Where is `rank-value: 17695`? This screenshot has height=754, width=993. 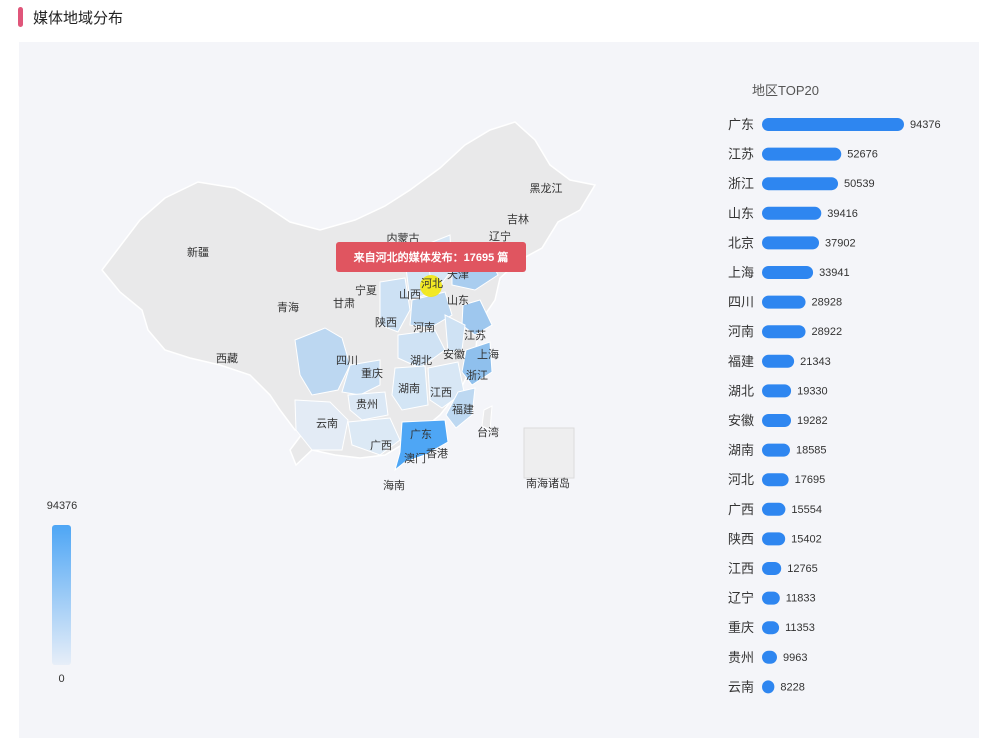 rank-value: 17695 is located at coordinates (810, 480).